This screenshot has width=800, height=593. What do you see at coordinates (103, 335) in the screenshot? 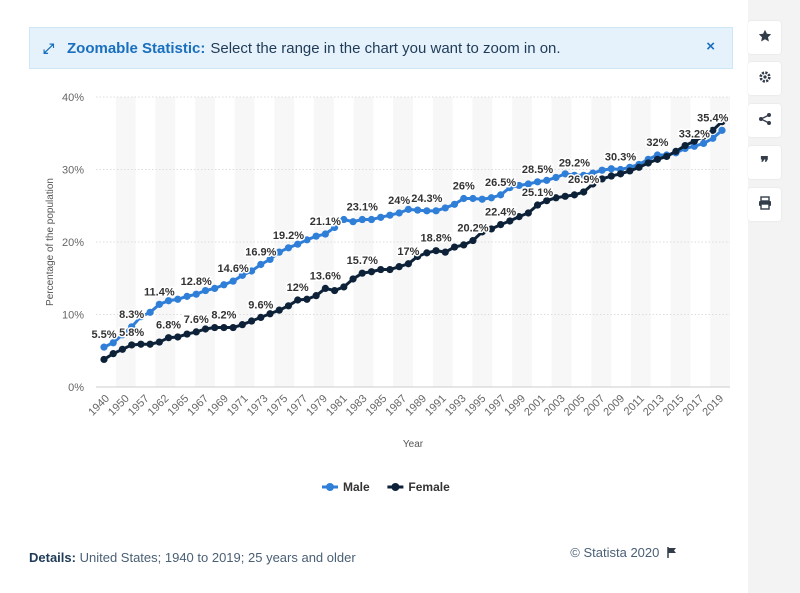
I see `data-label-male: 5.5%` at bounding box center [103, 335].